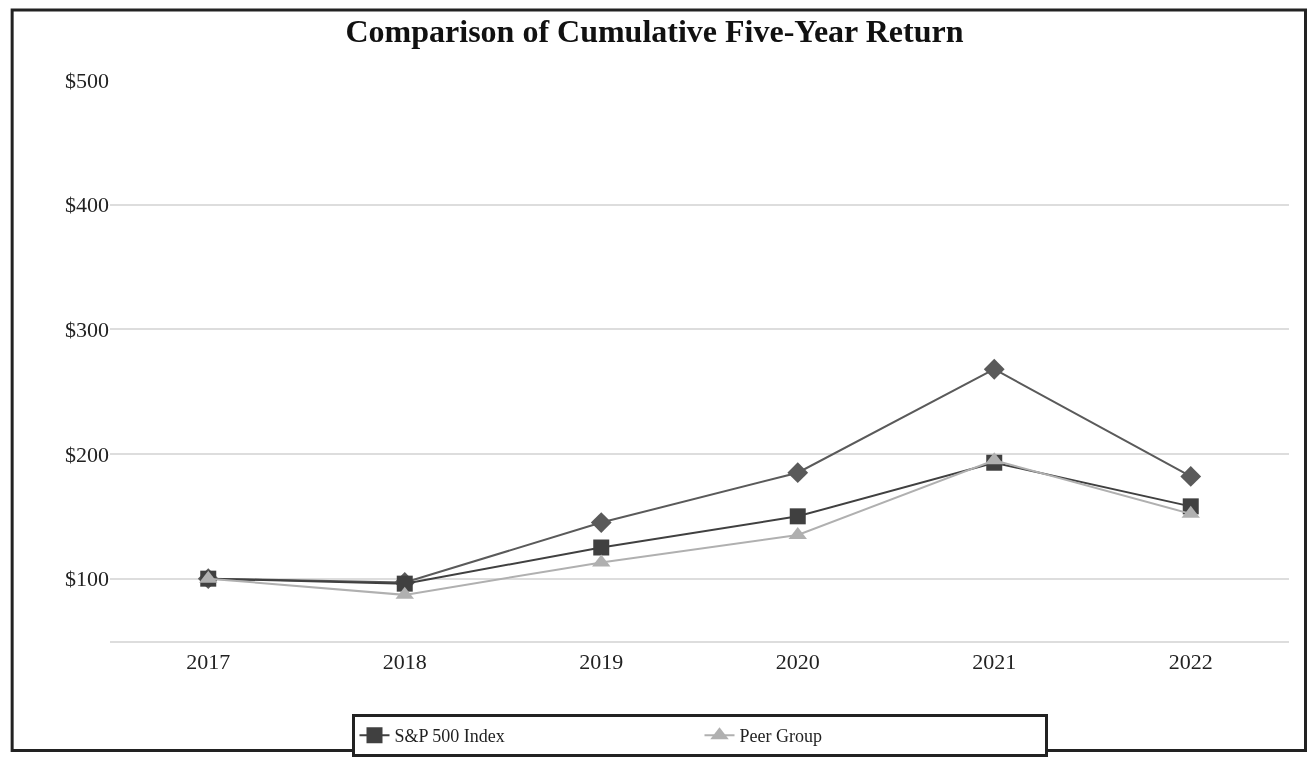  What do you see at coordinates (994, 662) in the screenshot?
I see `x-tick-label: 2021` at bounding box center [994, 662].